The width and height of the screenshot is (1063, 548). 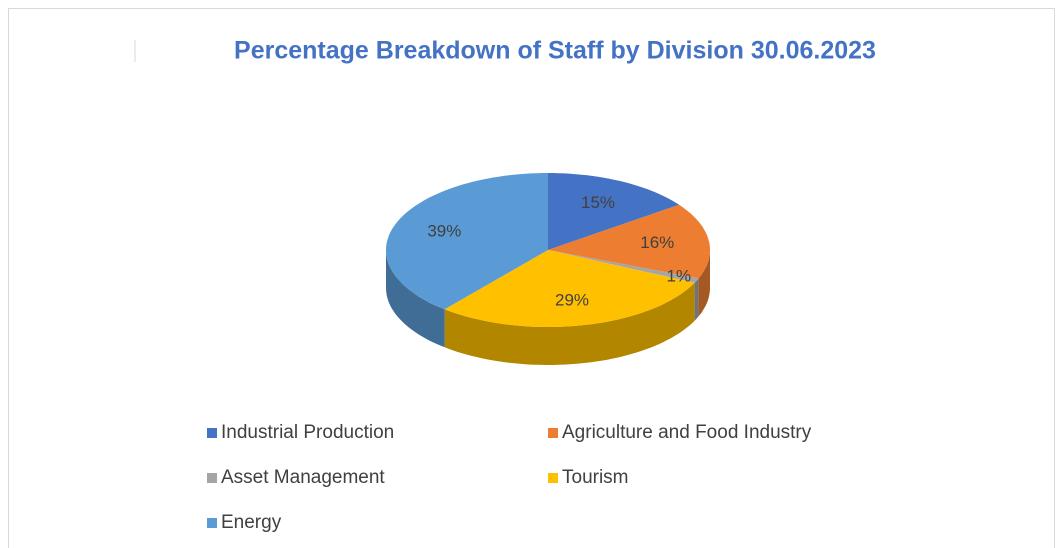 I want to click on legend-label: Asset Management, so click(x=303, y=477).